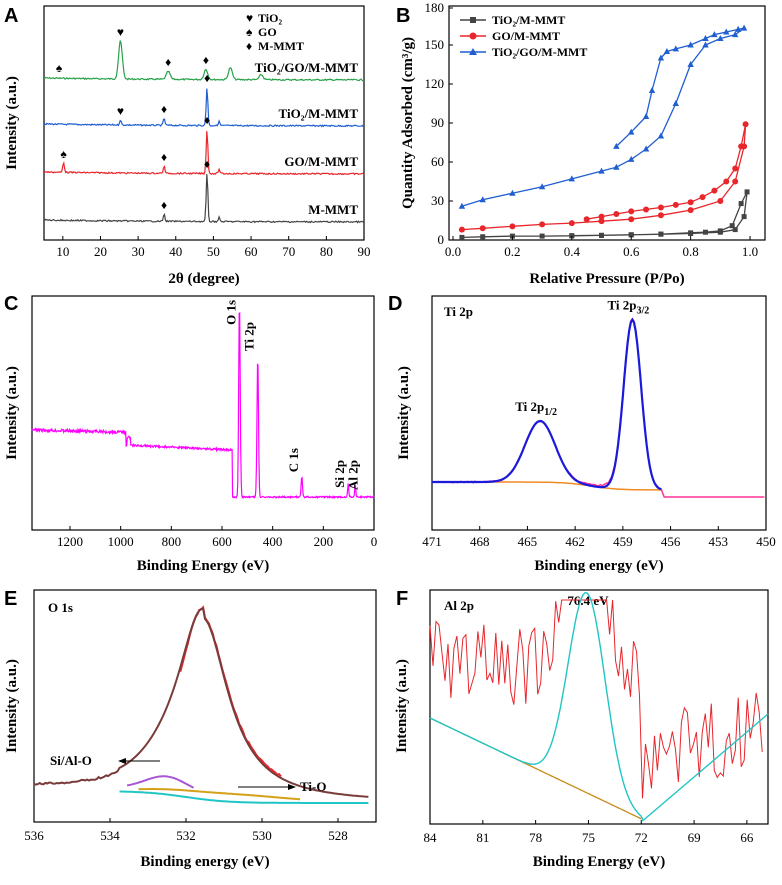  What do you see at coordinates (550, 412) in the screenshot?
I see `peak-label-sub: 1/2` at bounding box center [550, 412].